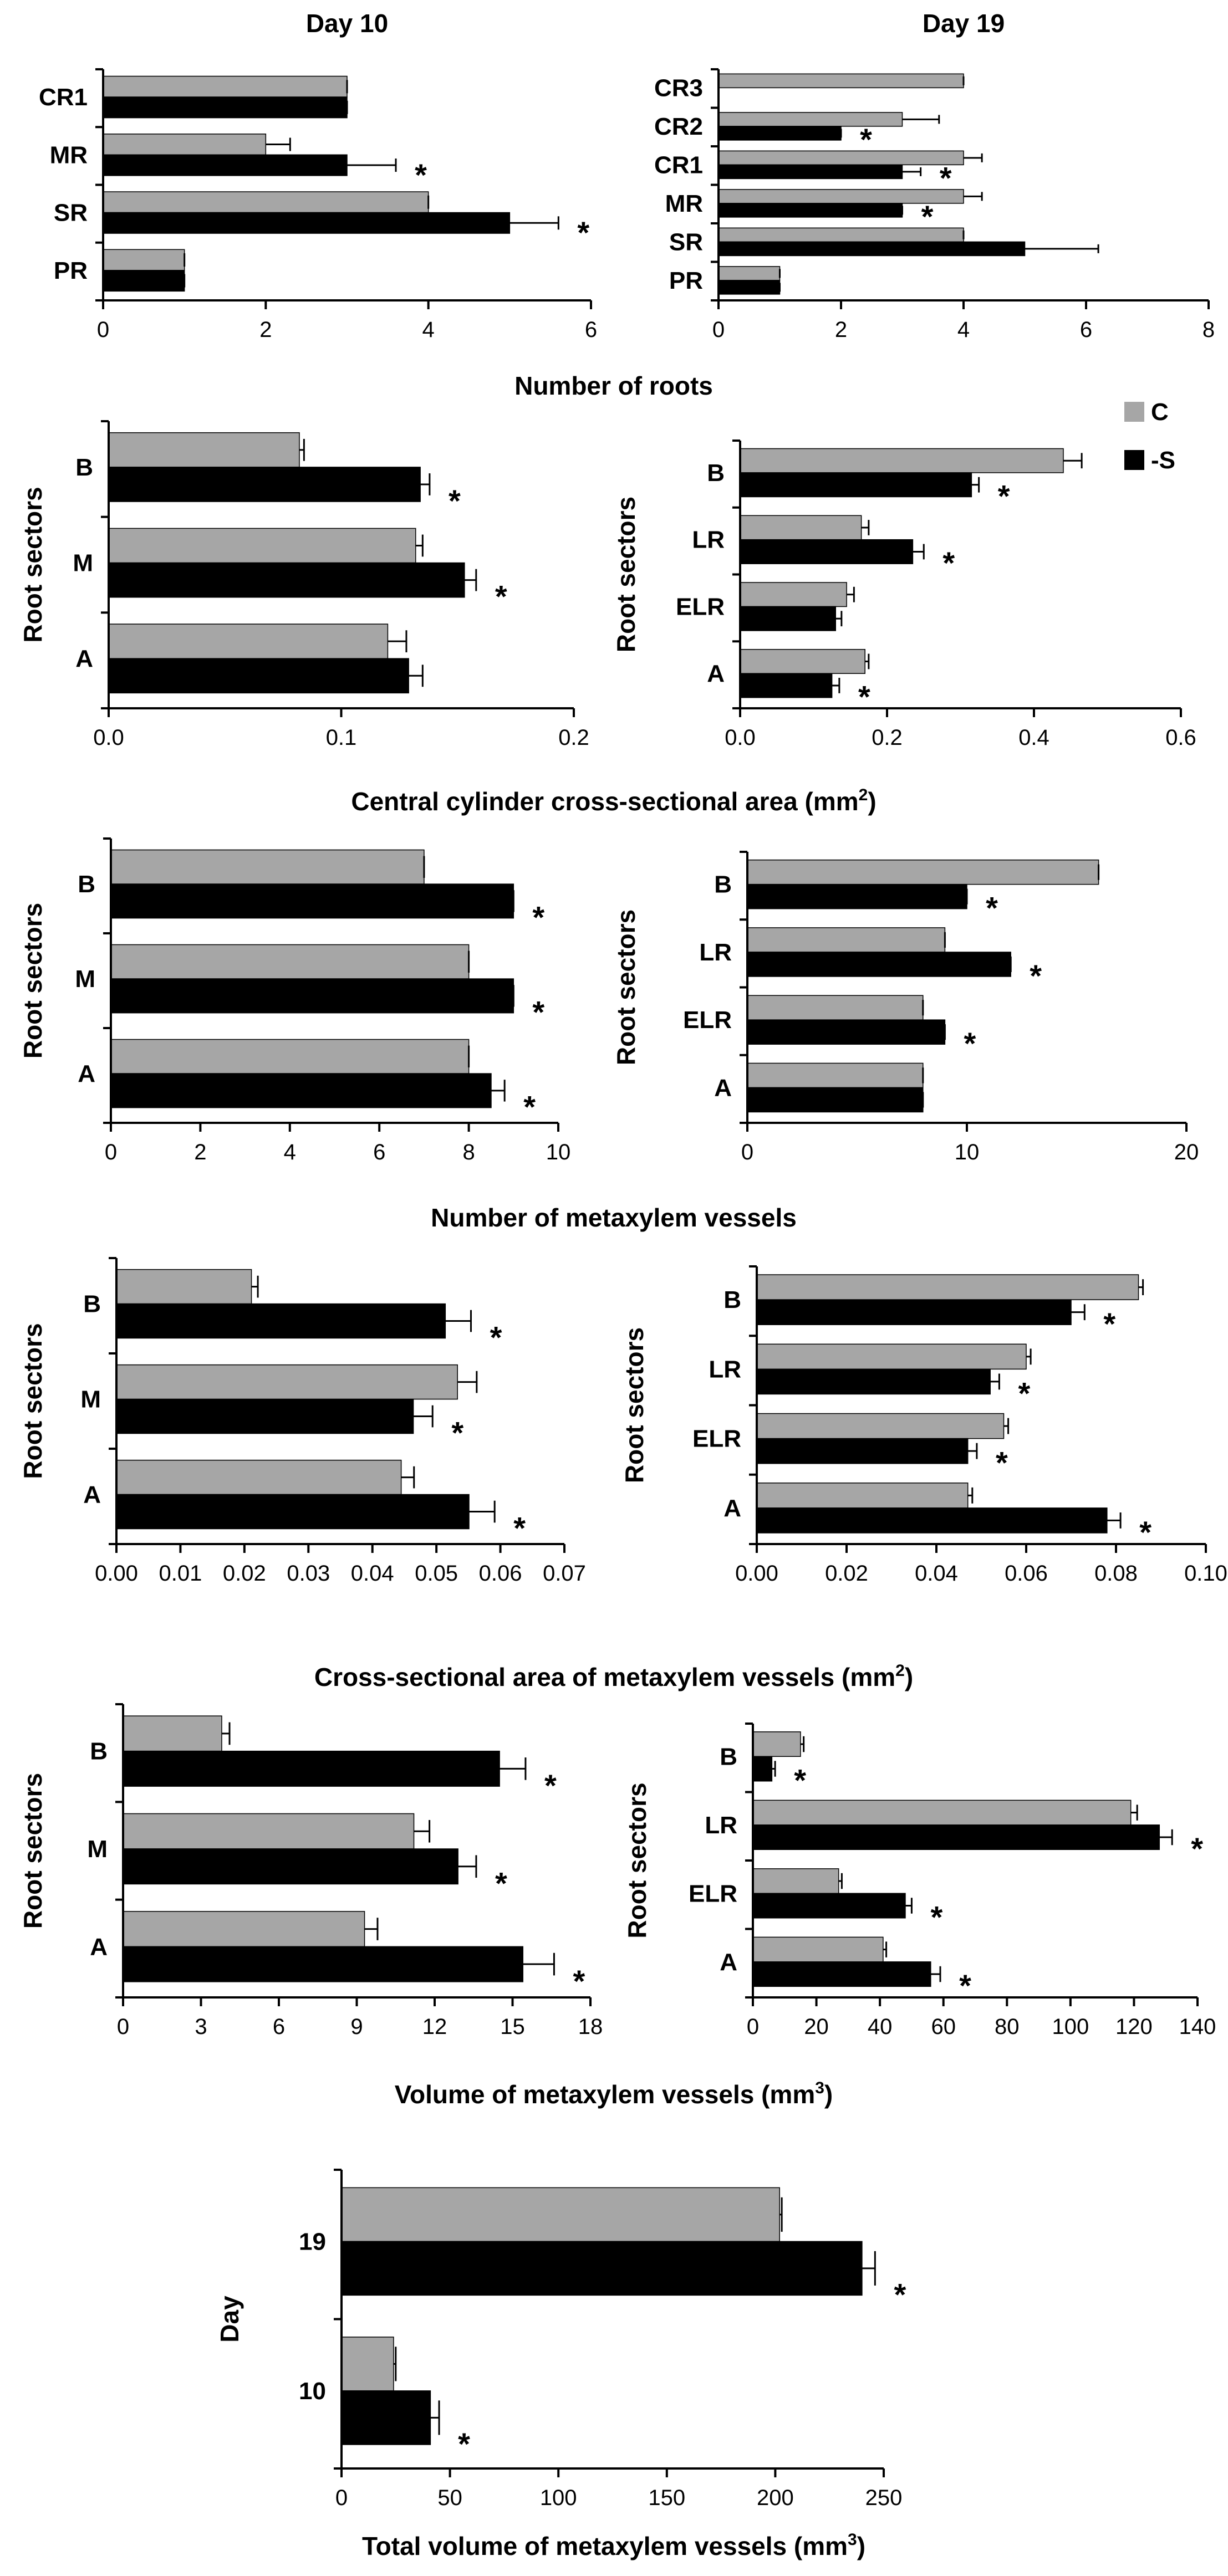  Describe the element at coordinates (820, 2088) in the screenshot. I see `superscript-3: 3` at that location.